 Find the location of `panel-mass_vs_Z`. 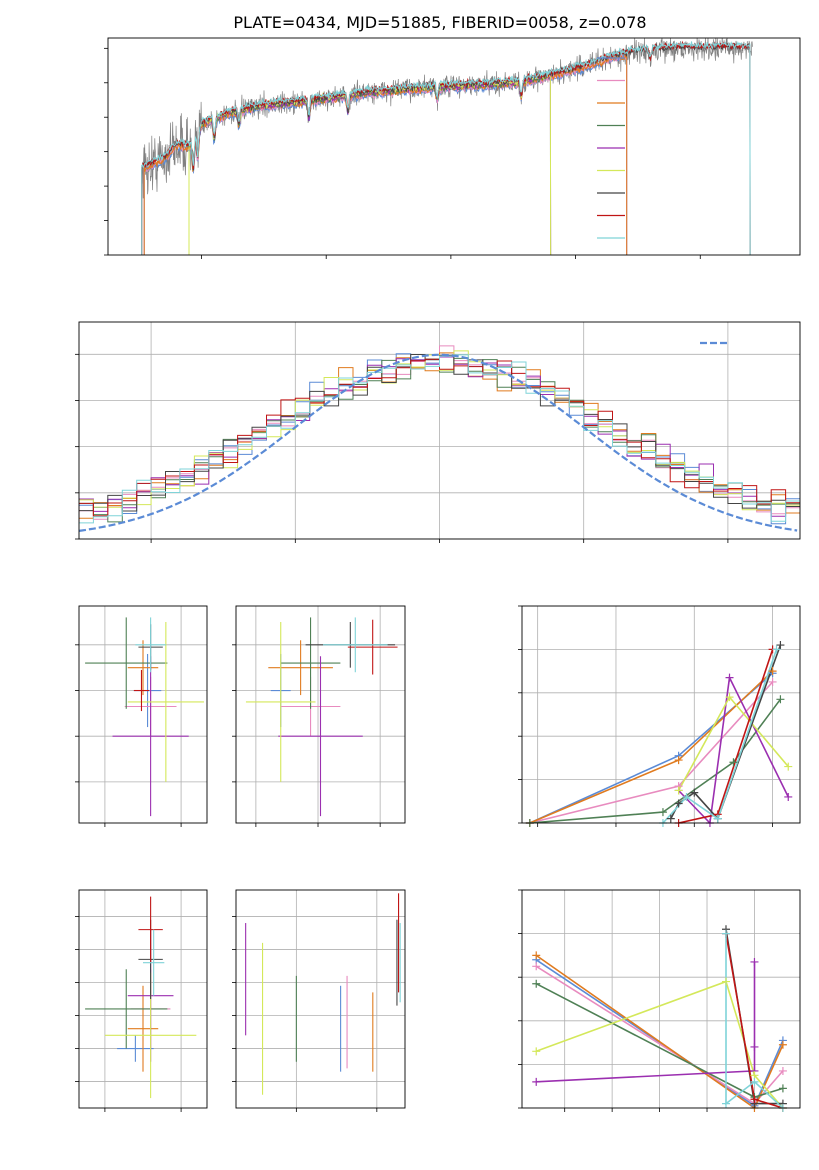

panel-mass_vs_Z is located at coordinates (141, 1000).